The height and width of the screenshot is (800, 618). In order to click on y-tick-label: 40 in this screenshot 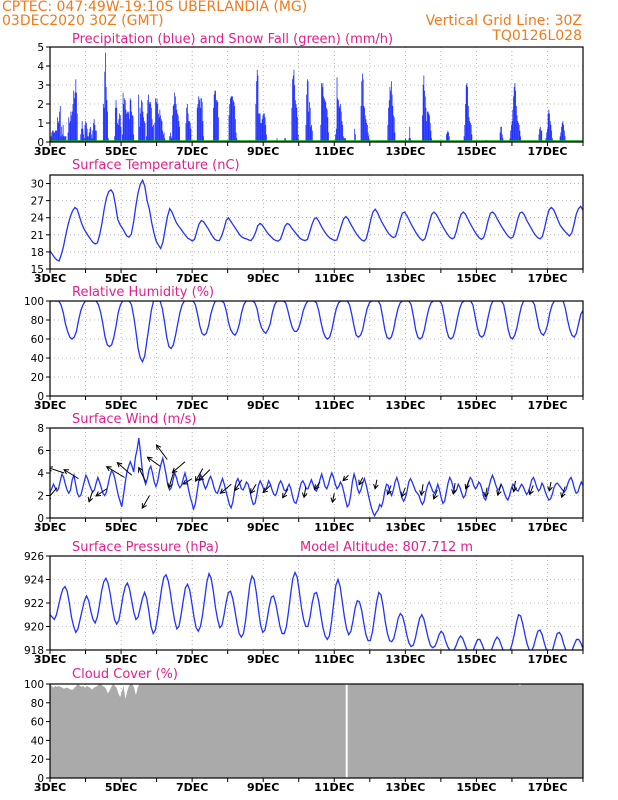, I will do `click(37, 359)`.